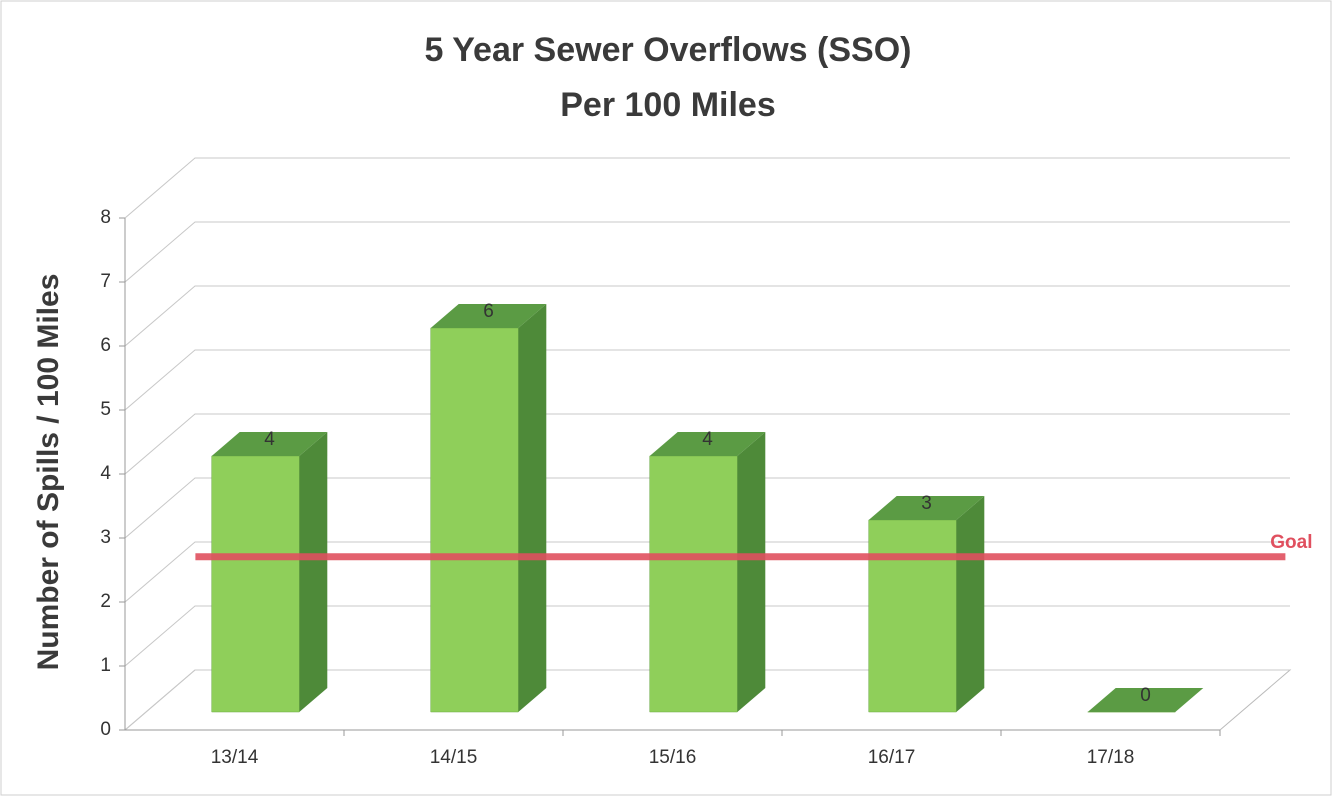 The image size is (1333, 797). I want to click on chart-title: 5 Year Sewer Overflows (SSO), so click(668, 50).